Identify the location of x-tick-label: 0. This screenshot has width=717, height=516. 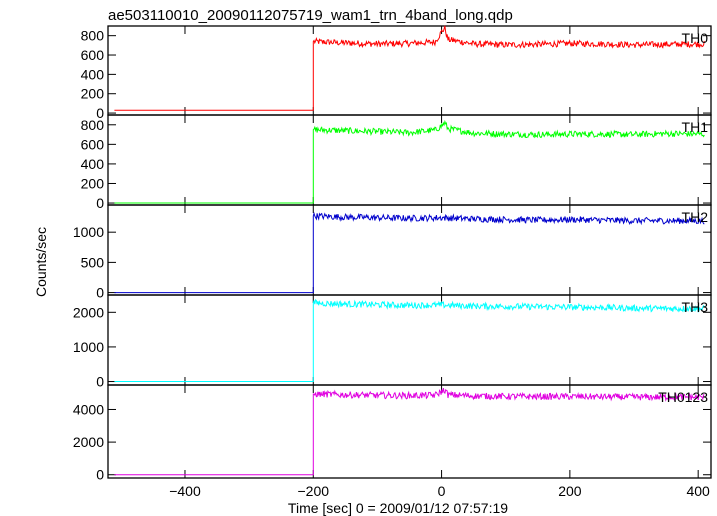
(442, 491).